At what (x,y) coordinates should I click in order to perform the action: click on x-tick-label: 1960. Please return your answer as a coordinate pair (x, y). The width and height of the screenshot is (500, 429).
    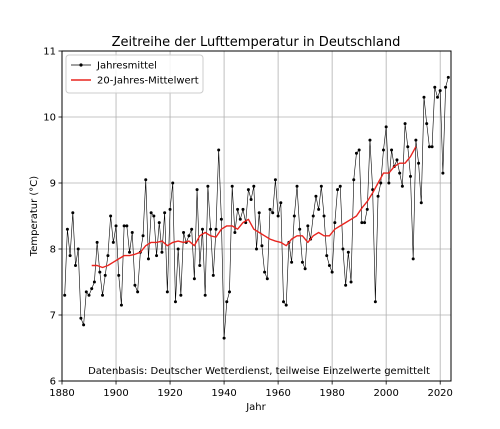
    Looking at the image, I should click on (277, 393).